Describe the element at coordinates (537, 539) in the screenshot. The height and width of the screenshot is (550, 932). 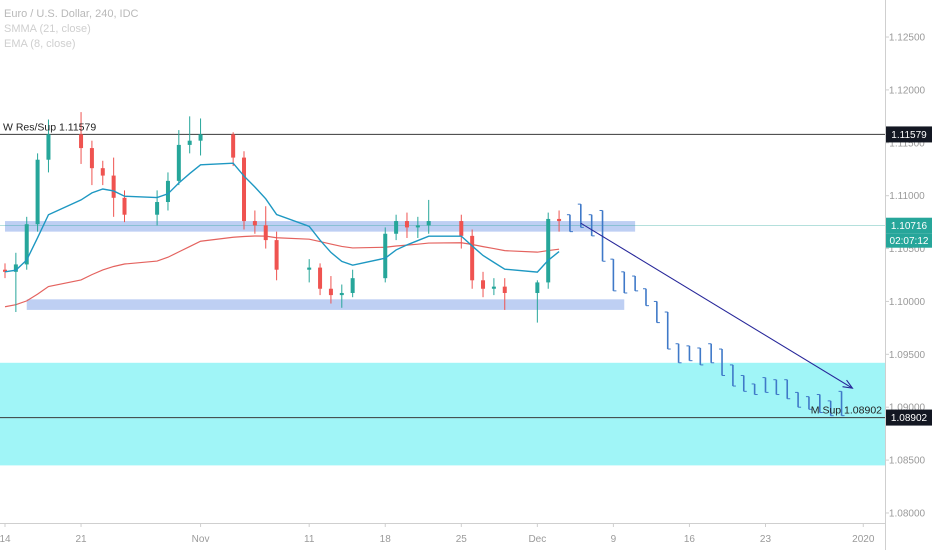
I see `time-tick-label: Dec` at that location.